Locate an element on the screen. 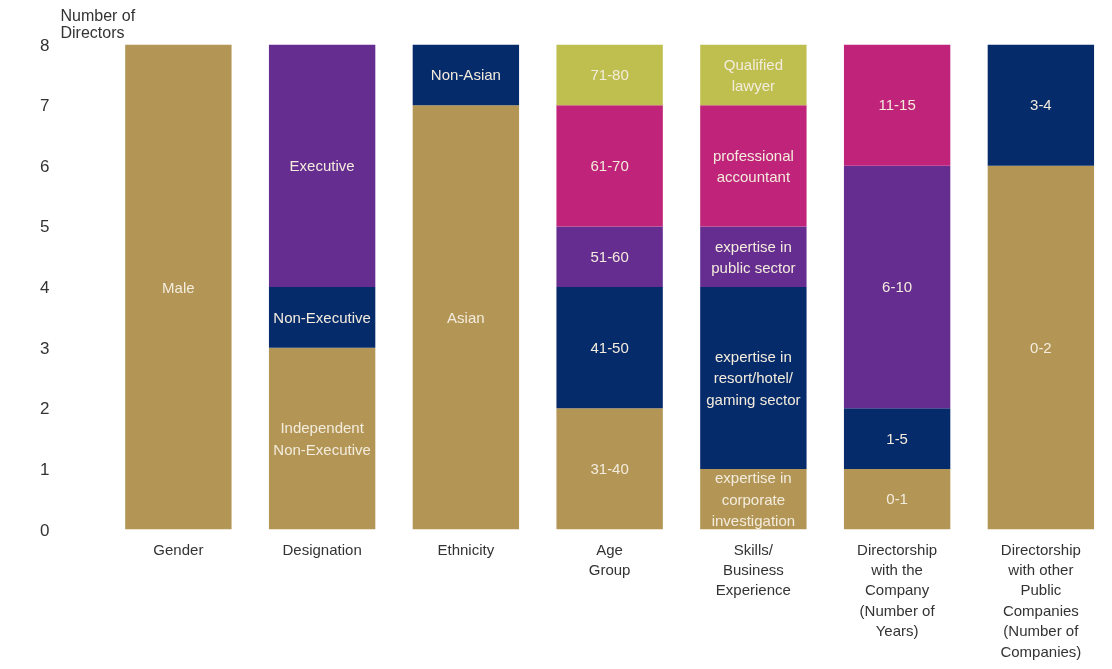 Image resolution: width=1112 pixels, height=669 pixels. data-label: 41-50 is located at coordinates (609, 347).